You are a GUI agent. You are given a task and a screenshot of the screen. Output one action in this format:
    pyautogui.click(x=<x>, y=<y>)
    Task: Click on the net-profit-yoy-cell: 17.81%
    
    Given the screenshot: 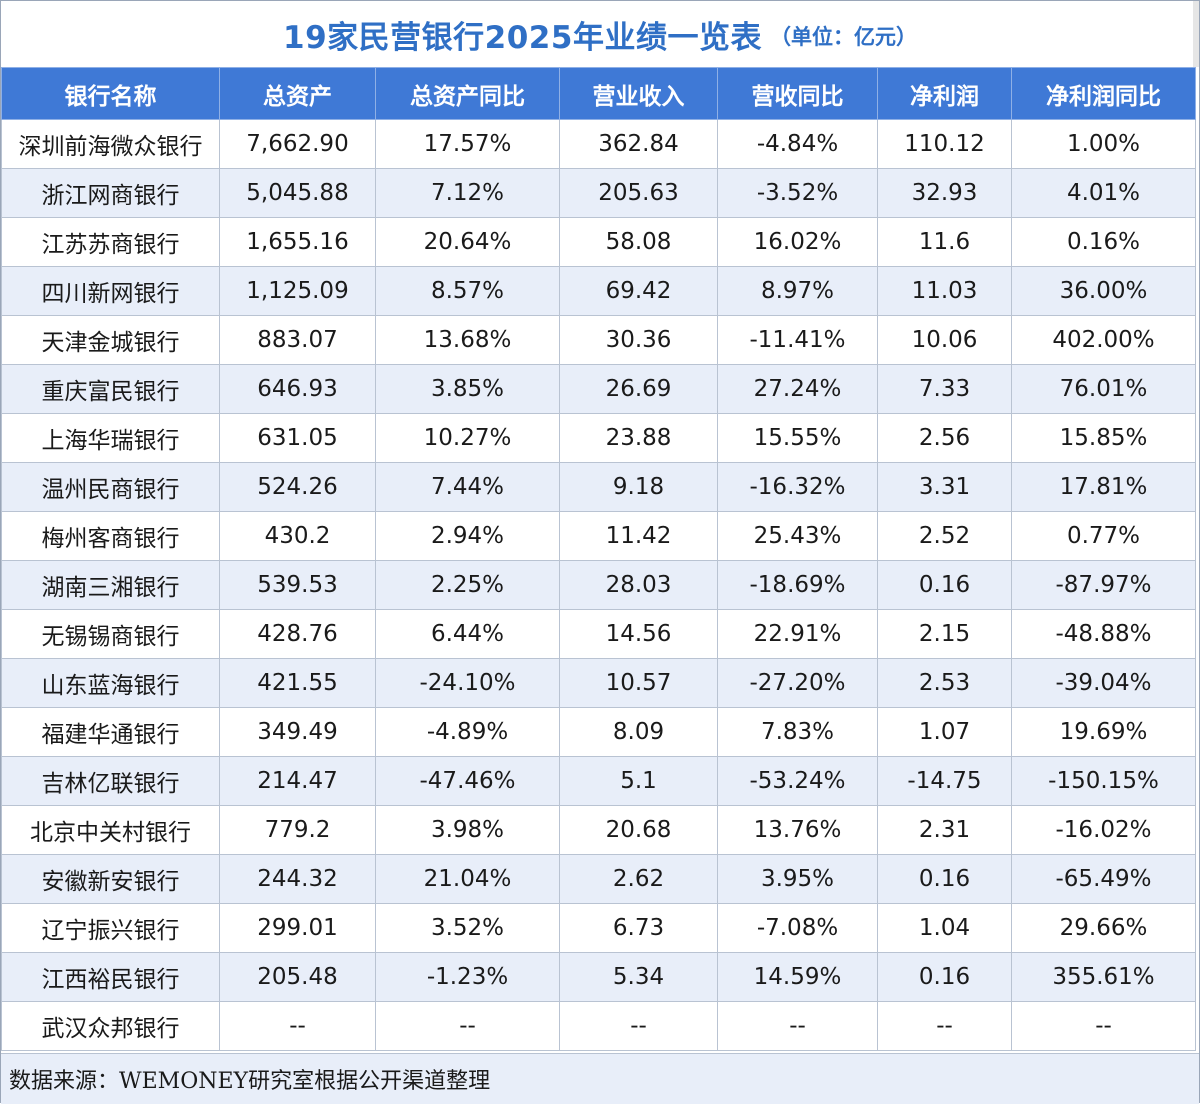 What is the action you would take?
    pyautogui.click(x=1103, y=487)
    